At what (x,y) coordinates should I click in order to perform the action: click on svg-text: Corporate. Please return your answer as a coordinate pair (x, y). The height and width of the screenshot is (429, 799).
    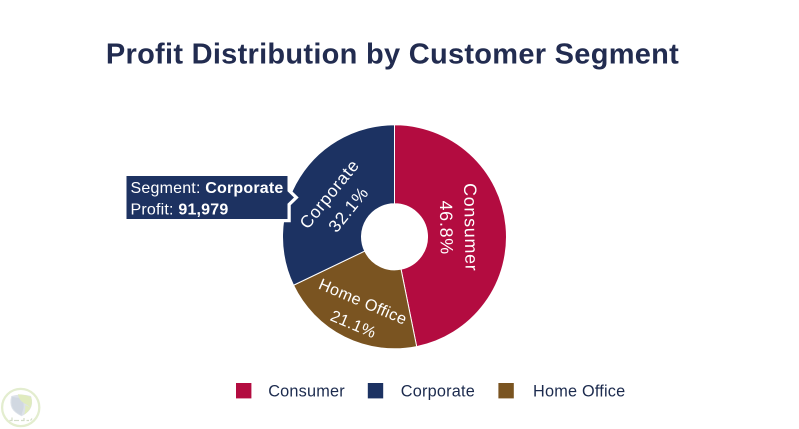
    Looking at the image, I should click on (438, 391).